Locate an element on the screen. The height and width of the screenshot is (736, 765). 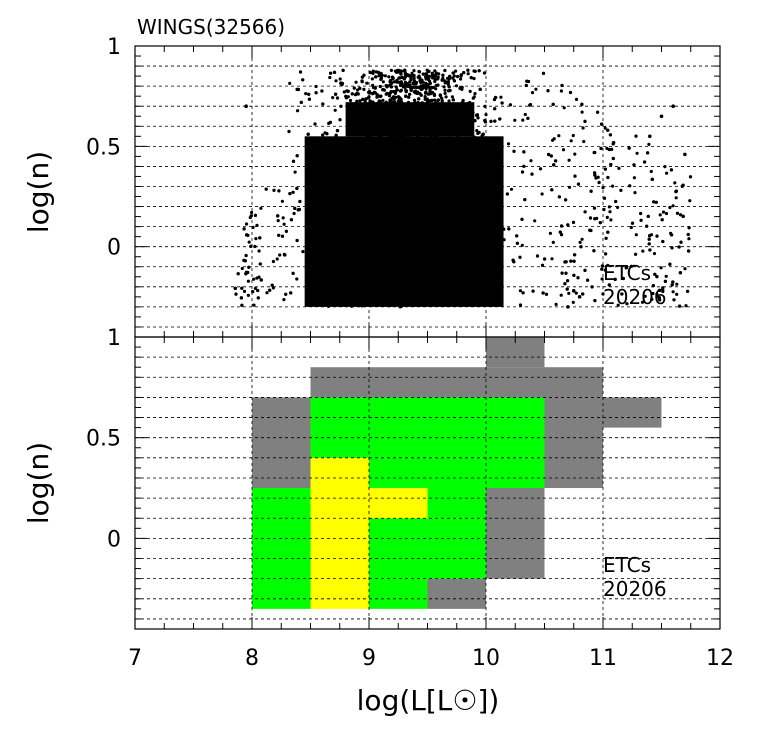
bottom-y-axis-label: log(n) is located at coordinates (38, 483).